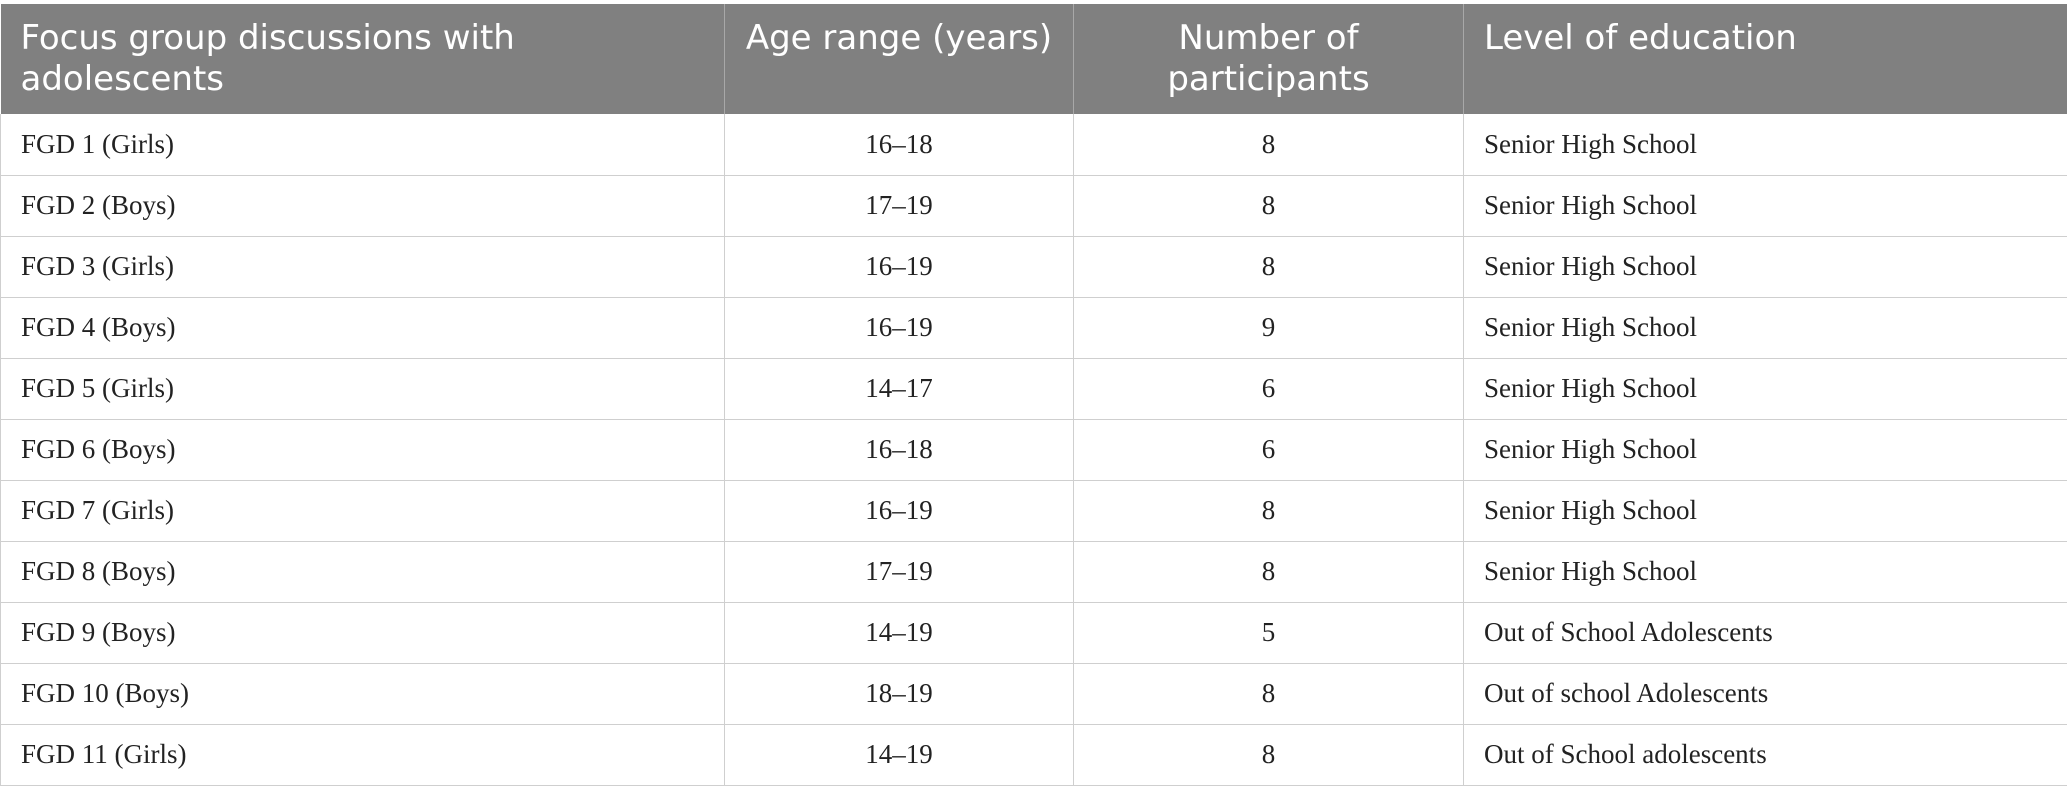 This screenshot has width=2067, height=805. What do you see at coordinates (362, 145) in the screenshot?
I see `cell-focus-group: FGD 1 (Girls)` at bounding box center [362, 145].